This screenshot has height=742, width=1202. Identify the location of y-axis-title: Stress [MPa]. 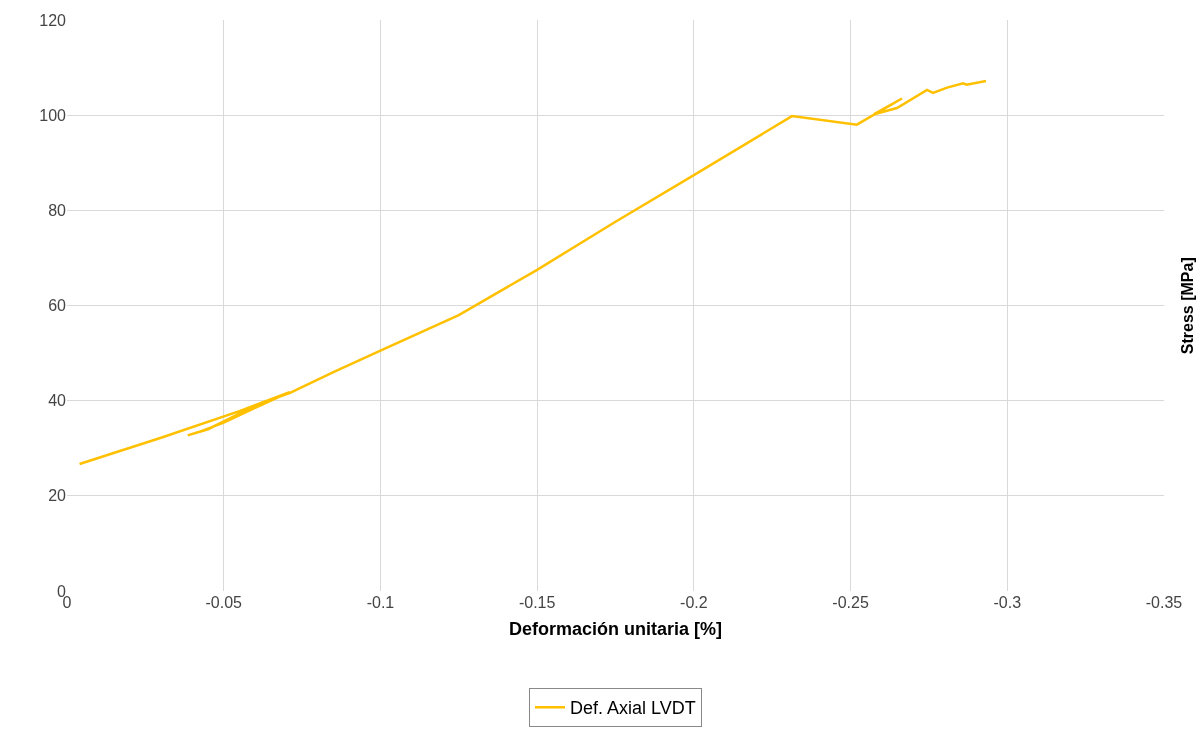
(1188, 306).